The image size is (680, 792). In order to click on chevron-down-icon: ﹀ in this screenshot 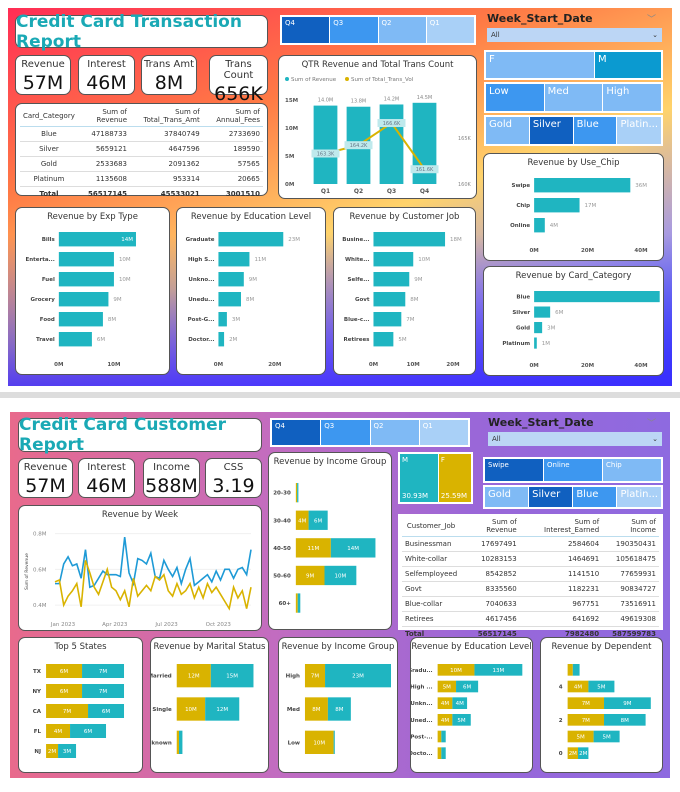, I will do `click(651, 20)`.